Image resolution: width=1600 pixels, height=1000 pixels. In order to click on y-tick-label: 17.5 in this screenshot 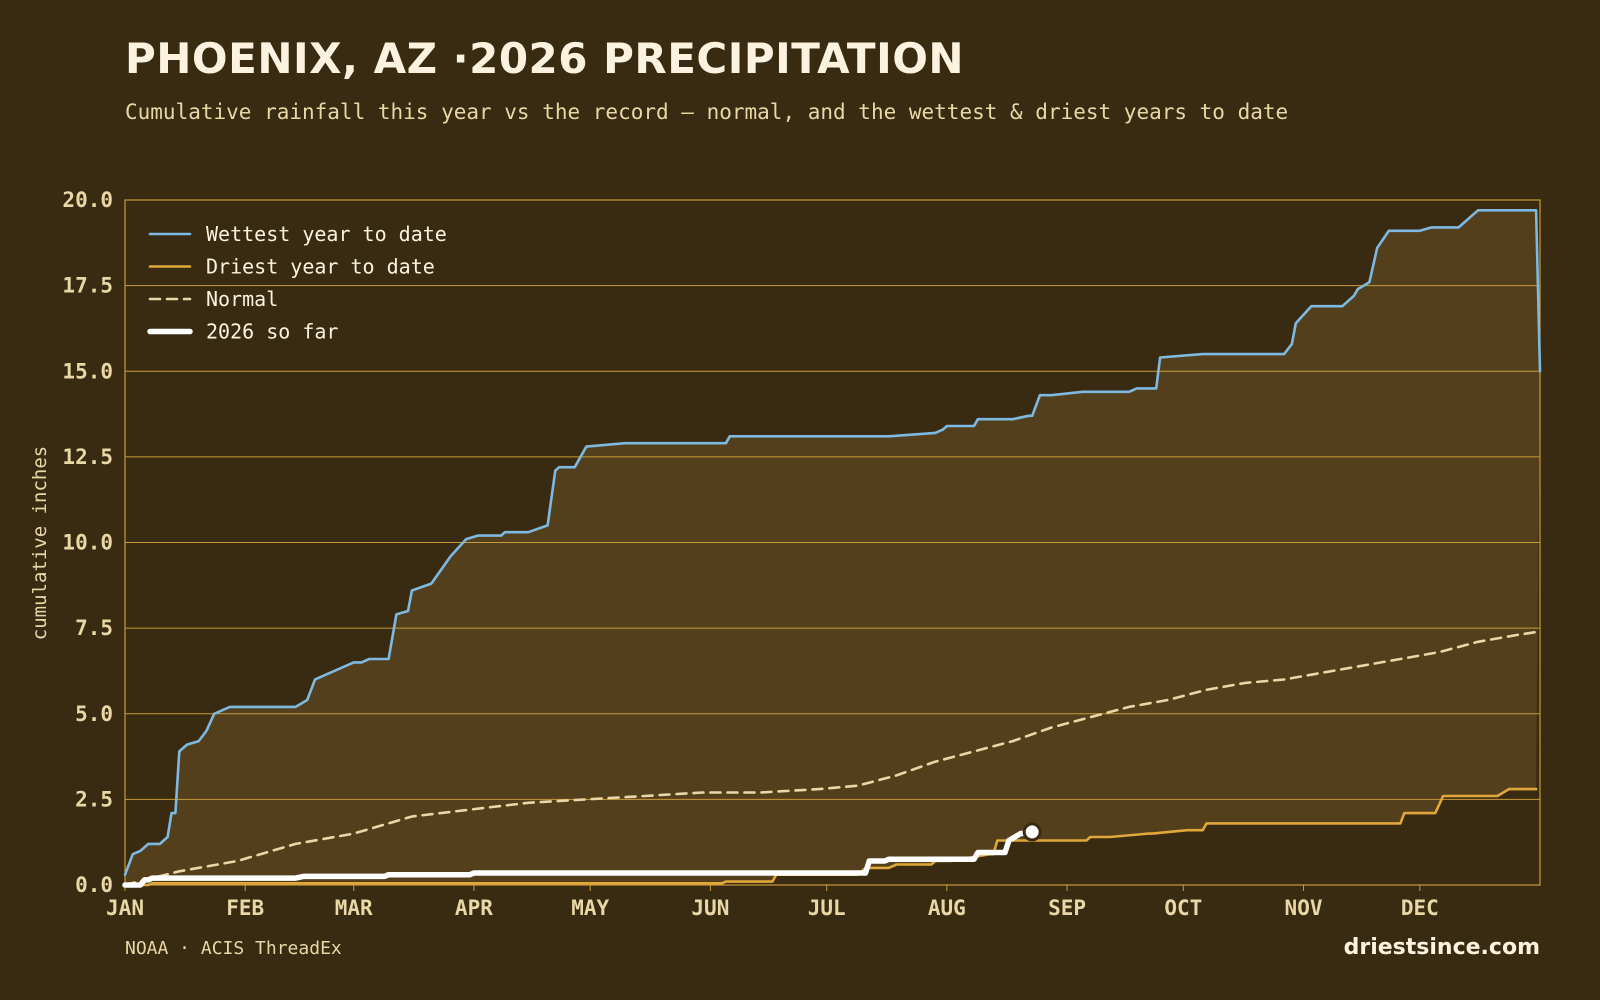, I will do `click(87, 286)`.